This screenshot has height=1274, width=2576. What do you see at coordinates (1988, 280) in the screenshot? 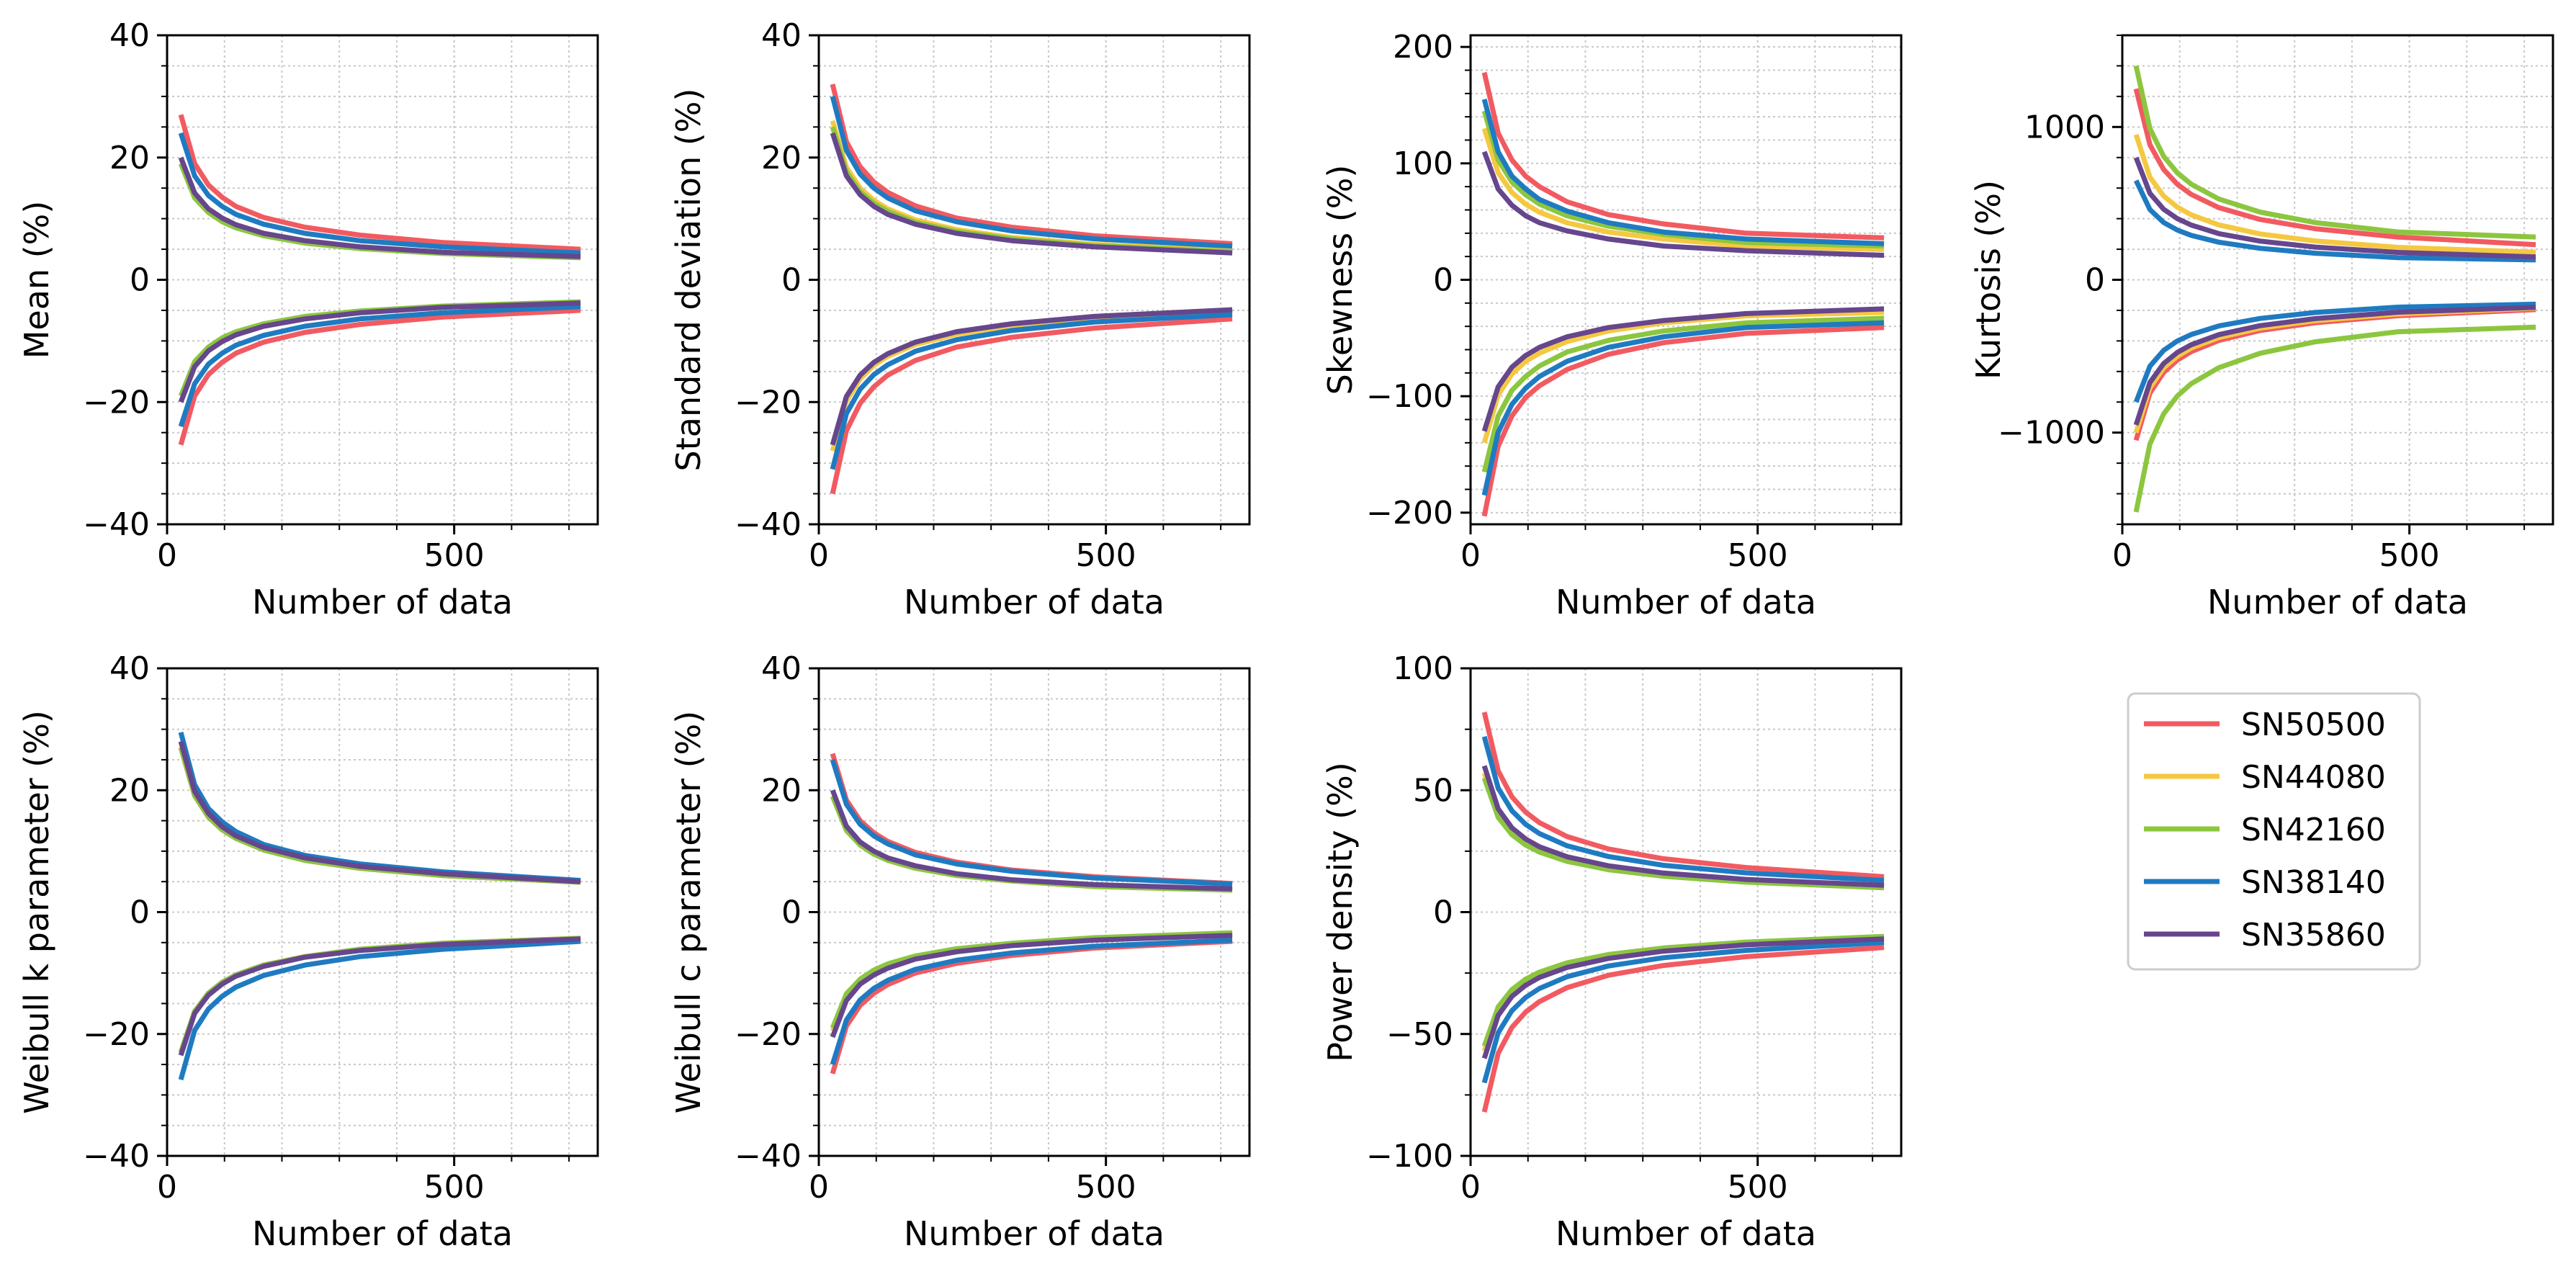
I see `y-axis-label: Kurtosis (%)` at bounding box center [1988, 280].